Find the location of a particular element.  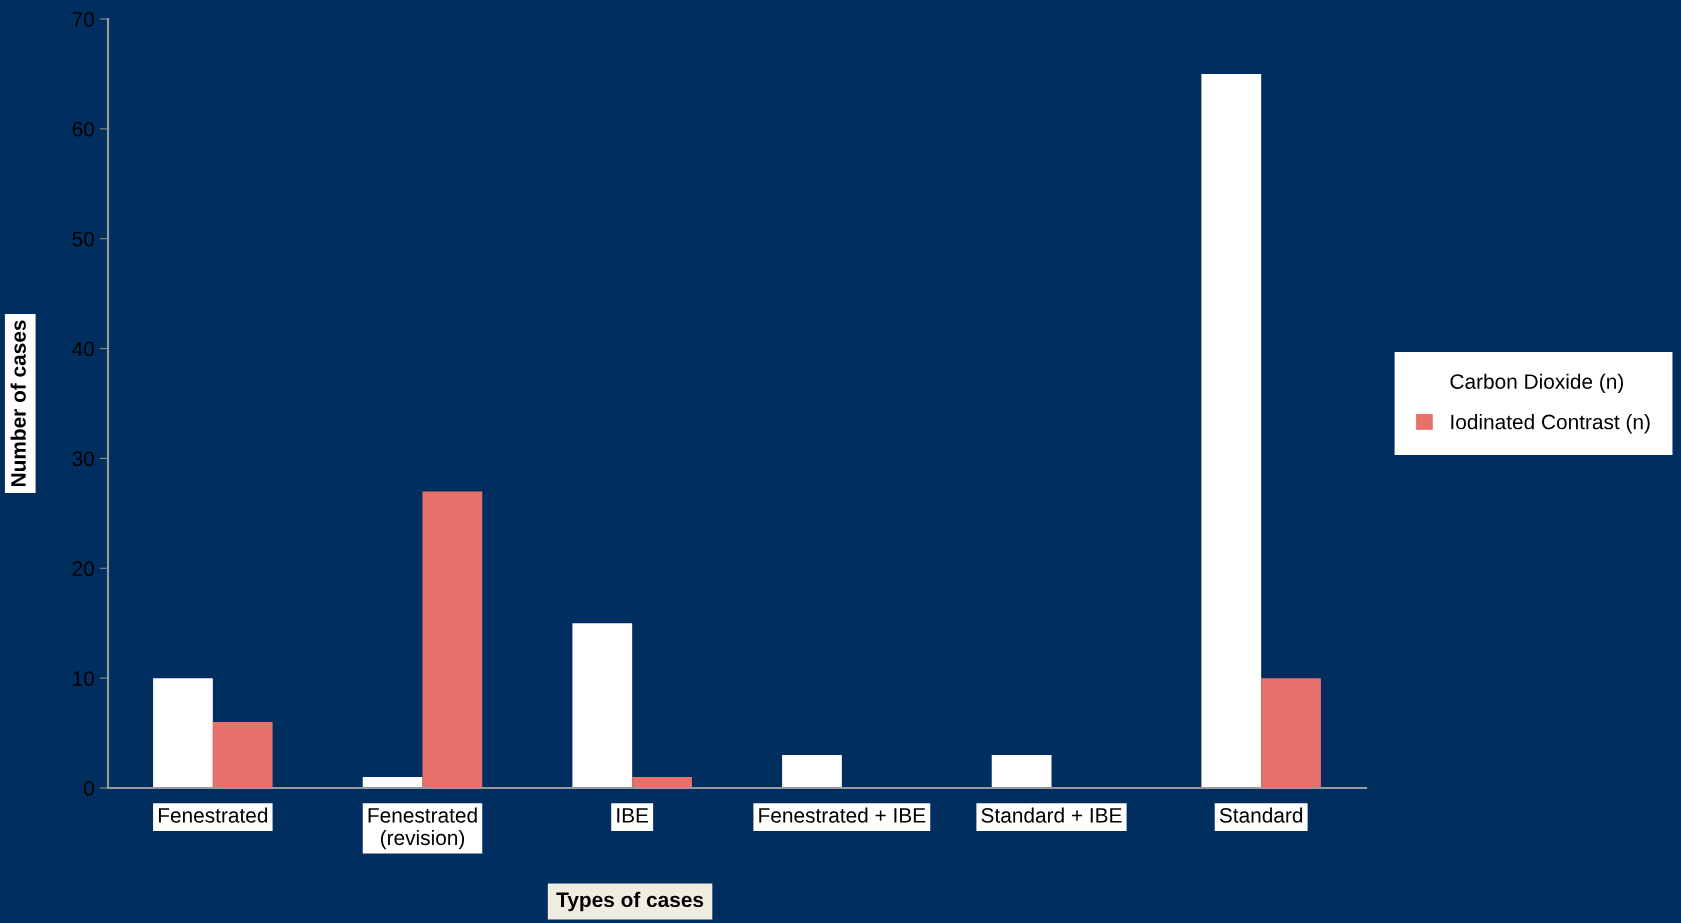

y-tick-label: 20 is located at coordinates (83, 569).